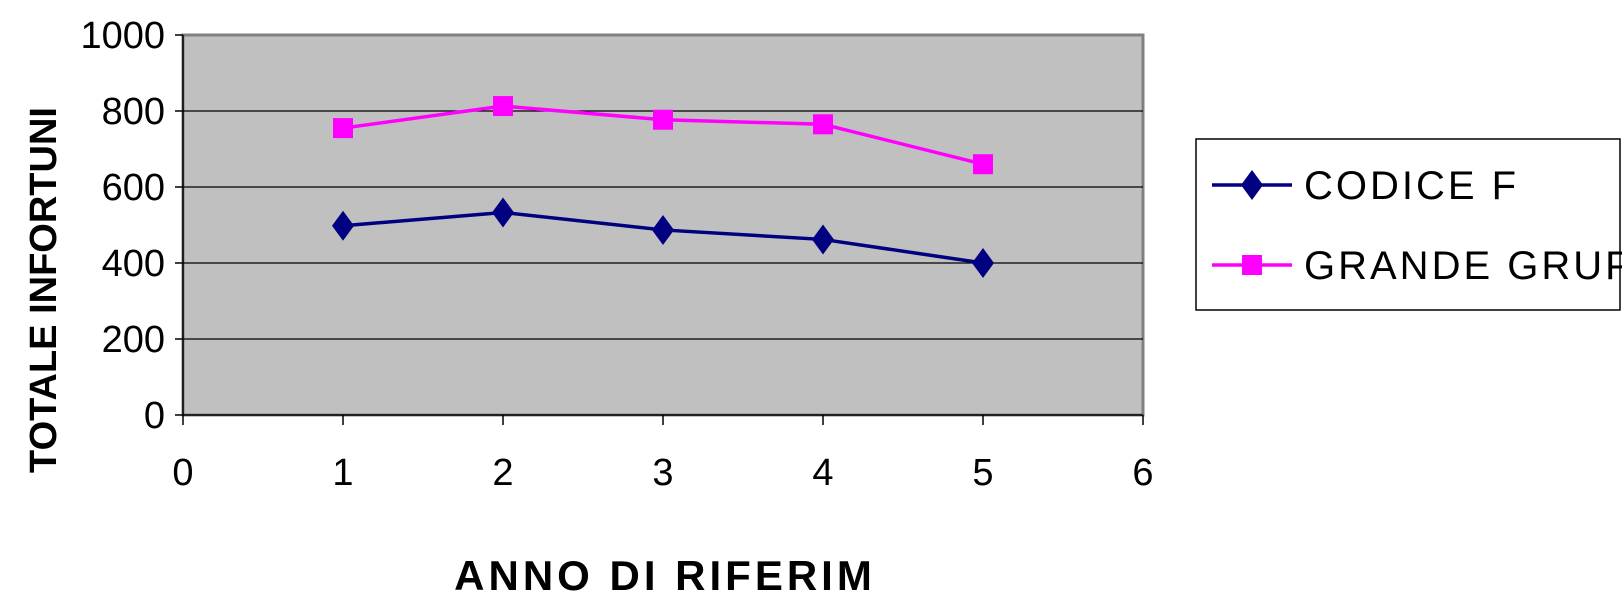 Image resolution: width=1622 pixels, height=605 pixels. I want to click on x-tick-label: 5, so click(982, 473).